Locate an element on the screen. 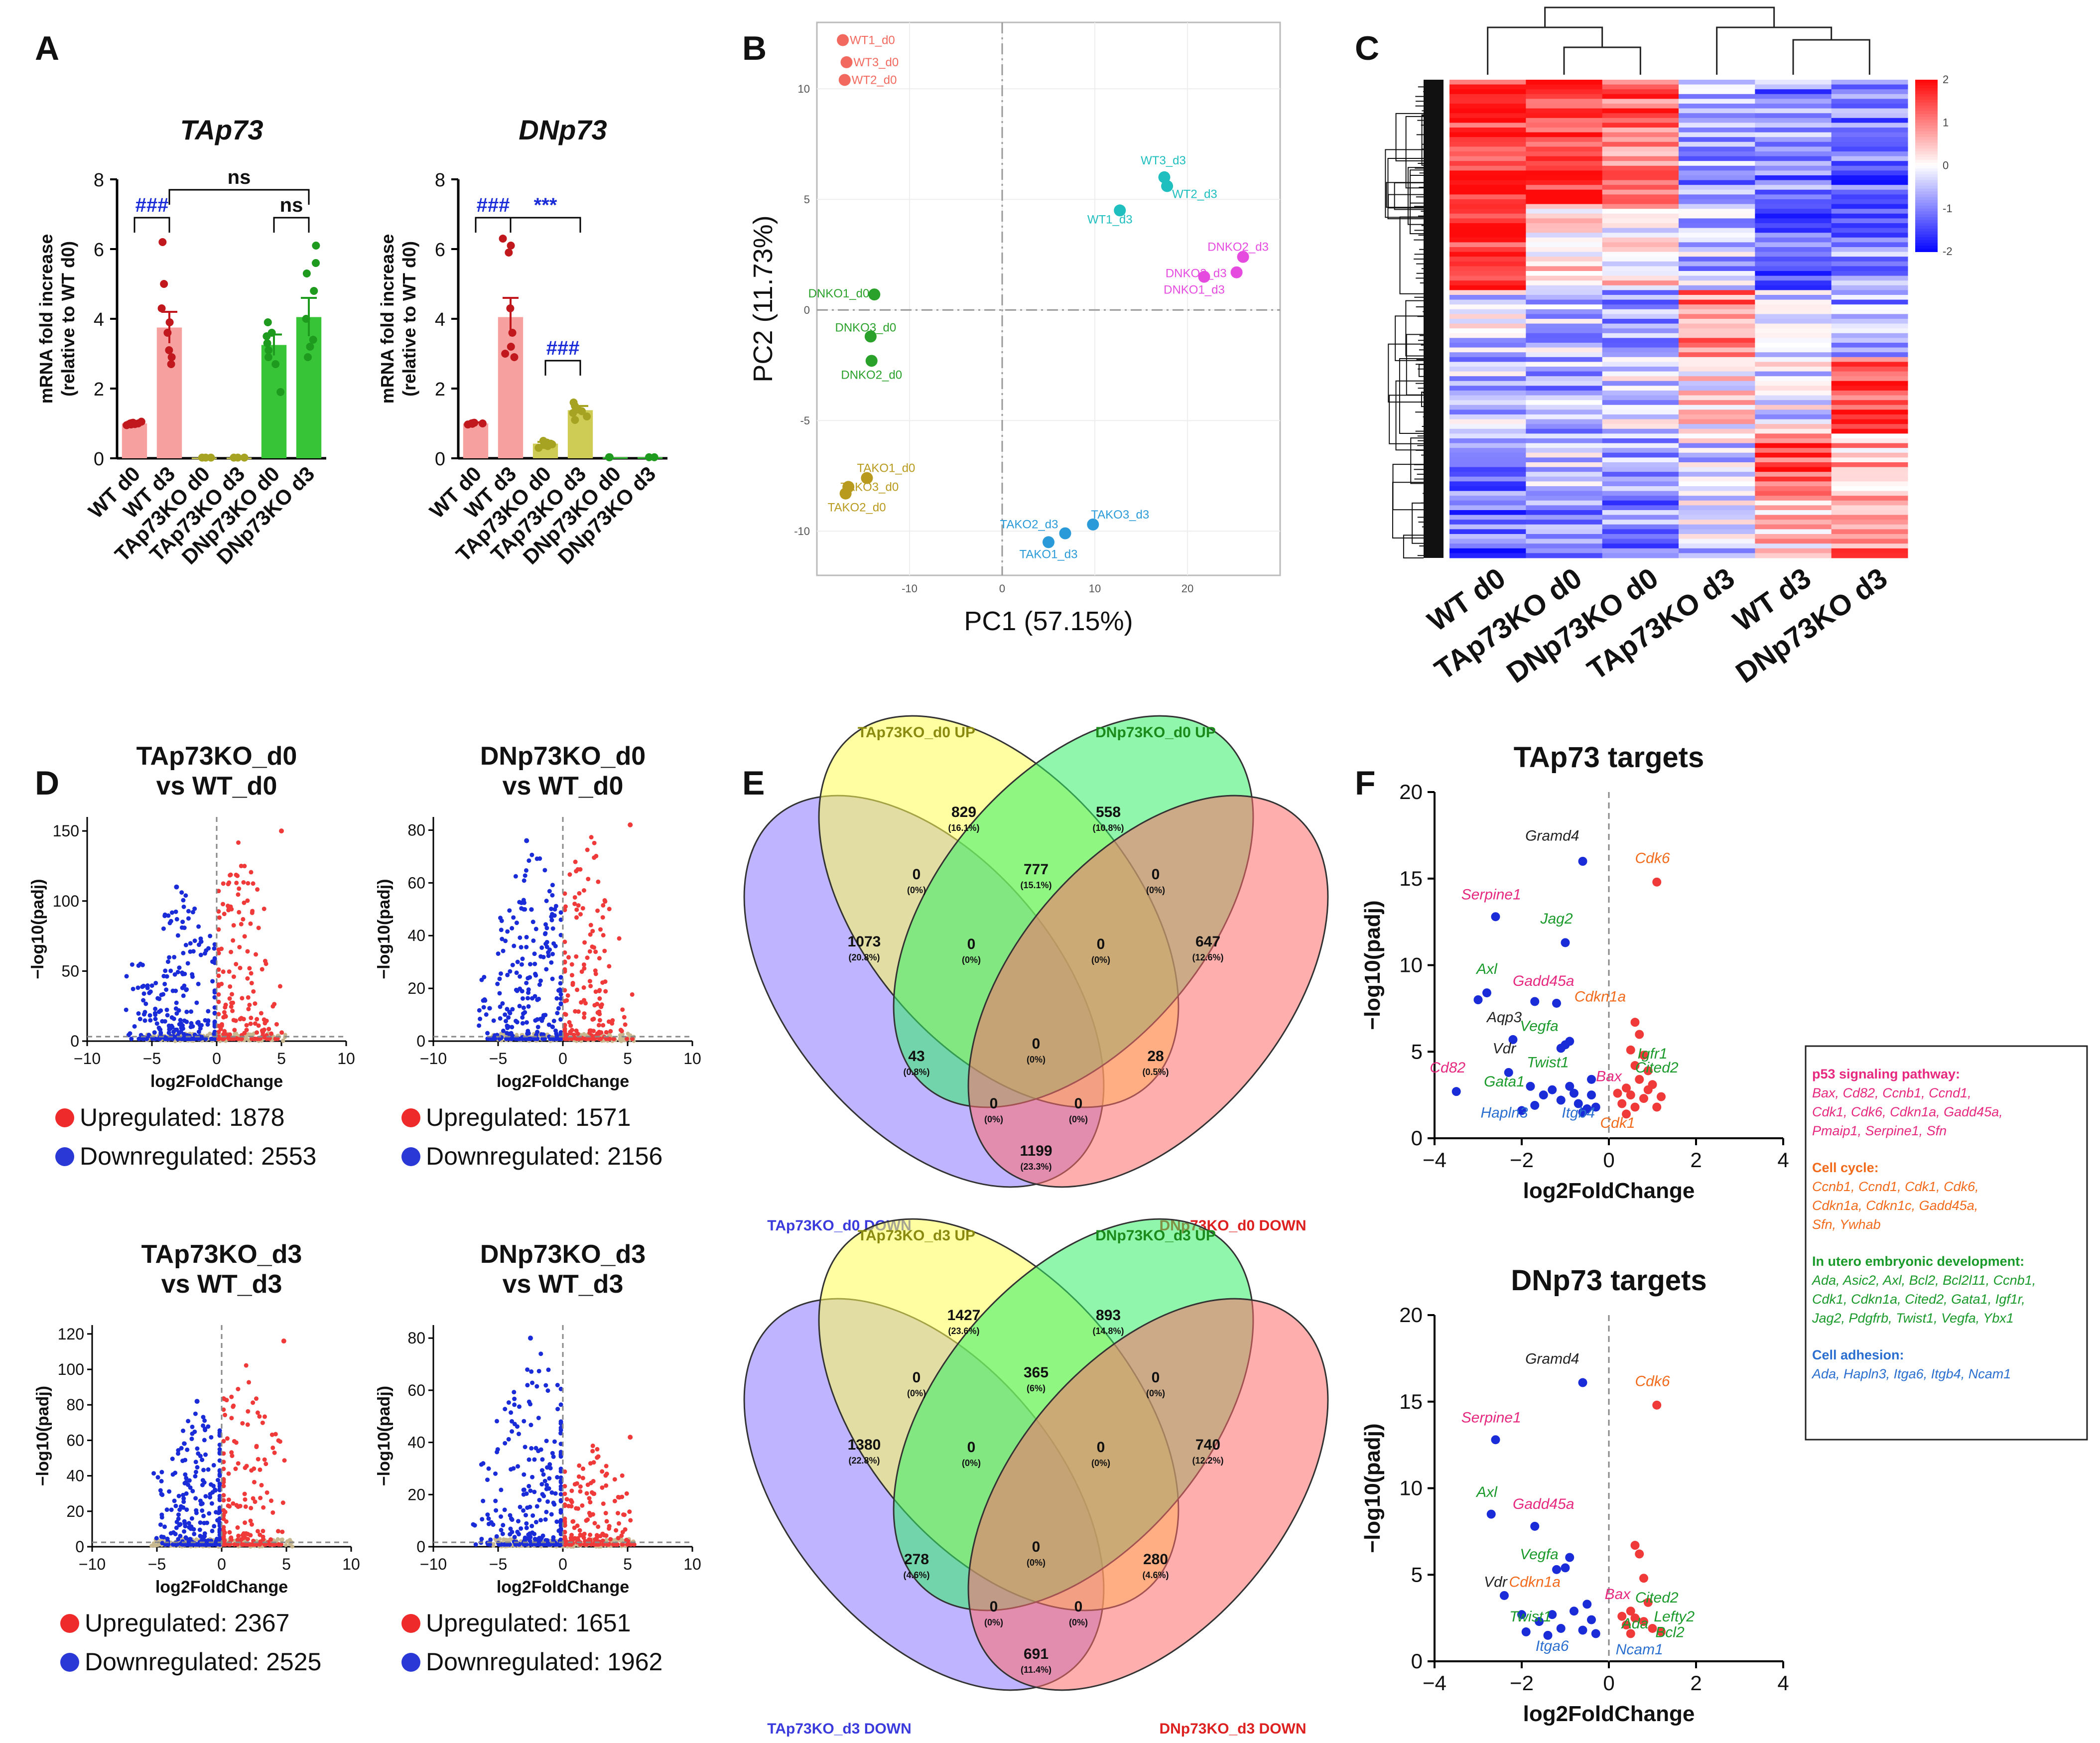 This screenshot has width=2100, height=1743. y-tick-label: 15 is located at coordinates (1411, 1402).